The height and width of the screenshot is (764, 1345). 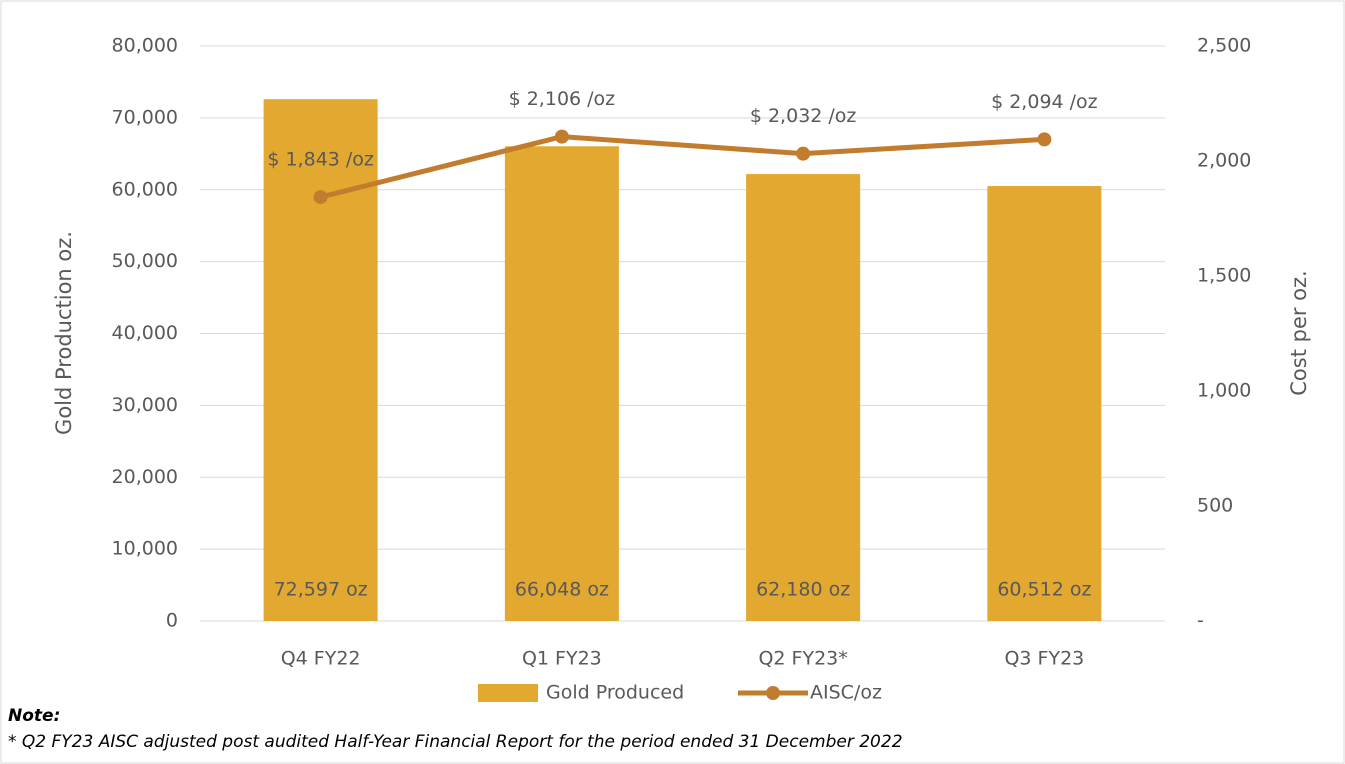 What do you see at coordinates (321, 590) in the screenshot?
I see `bar-value-label: 72,597 oz` at bounding box center [321, 590].